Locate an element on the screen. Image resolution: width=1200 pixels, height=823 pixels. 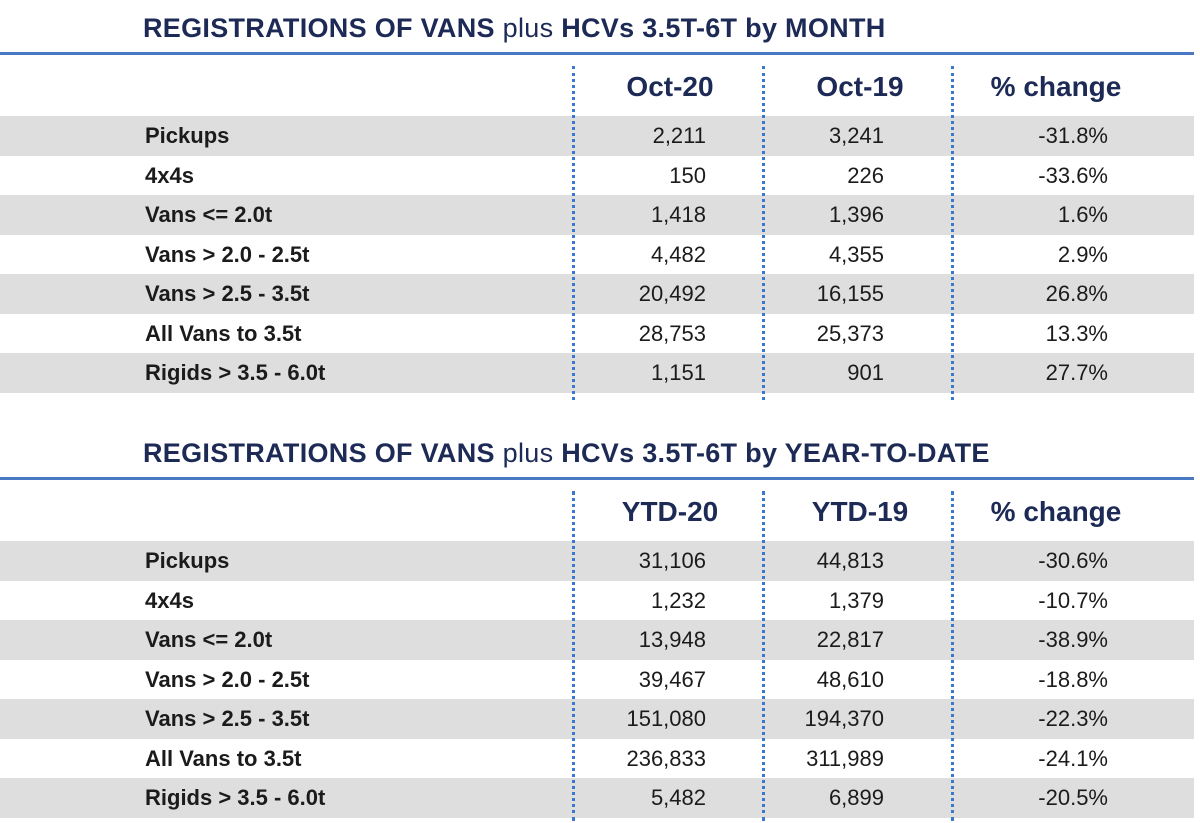
change-value: 26.8% is located at coordinates (1076, 293).